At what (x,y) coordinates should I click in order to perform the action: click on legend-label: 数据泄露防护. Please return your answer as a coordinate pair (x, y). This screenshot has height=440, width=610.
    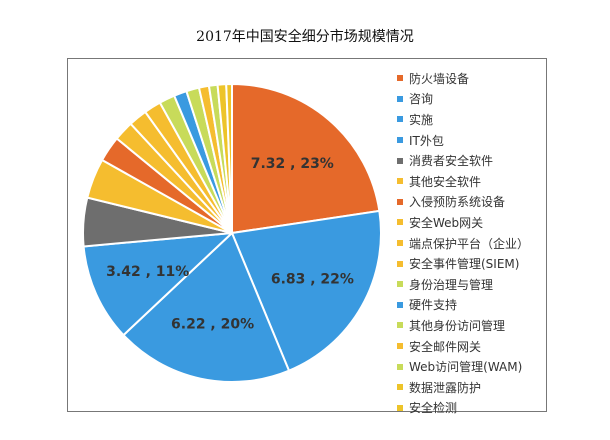
    Looking at the image, I should click on (445, 387).